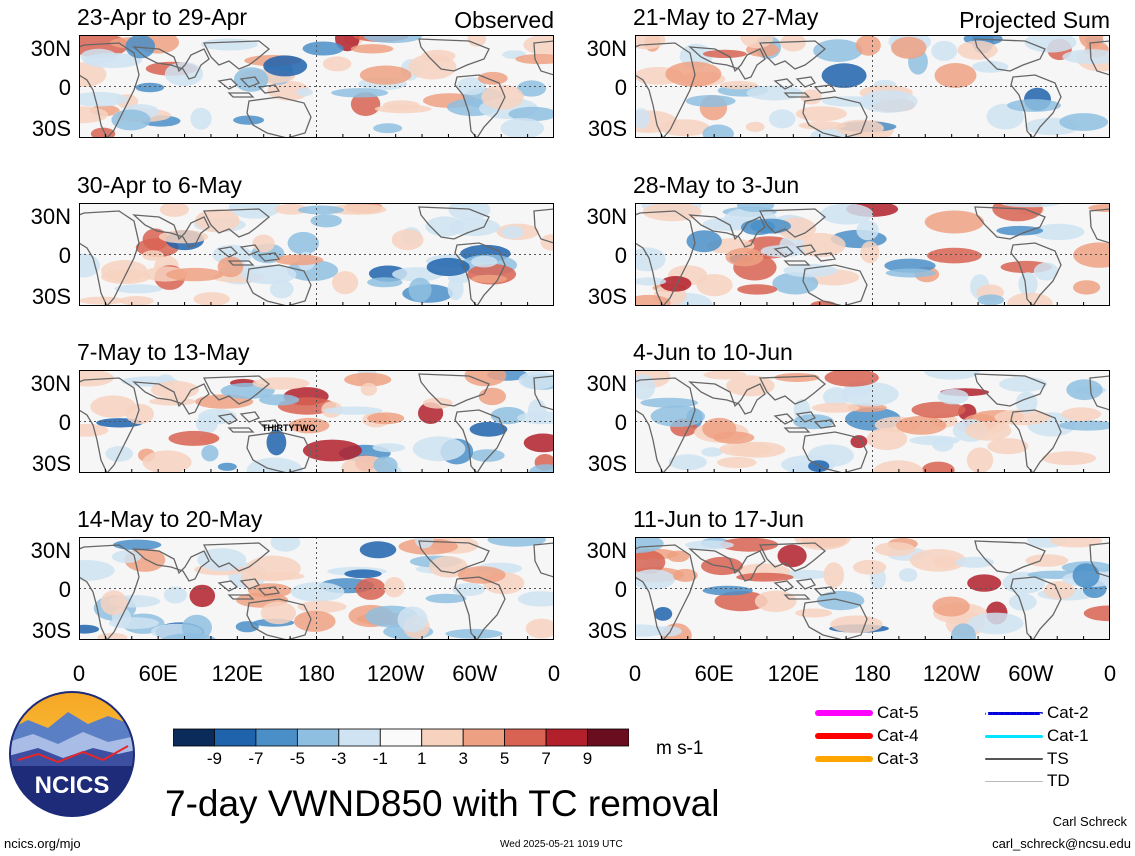 This screenshot has width=1135, height=856. Describe the element at coordinates (898, 758) in the screenshot. I see `legend-label: Cat-3` at that location.